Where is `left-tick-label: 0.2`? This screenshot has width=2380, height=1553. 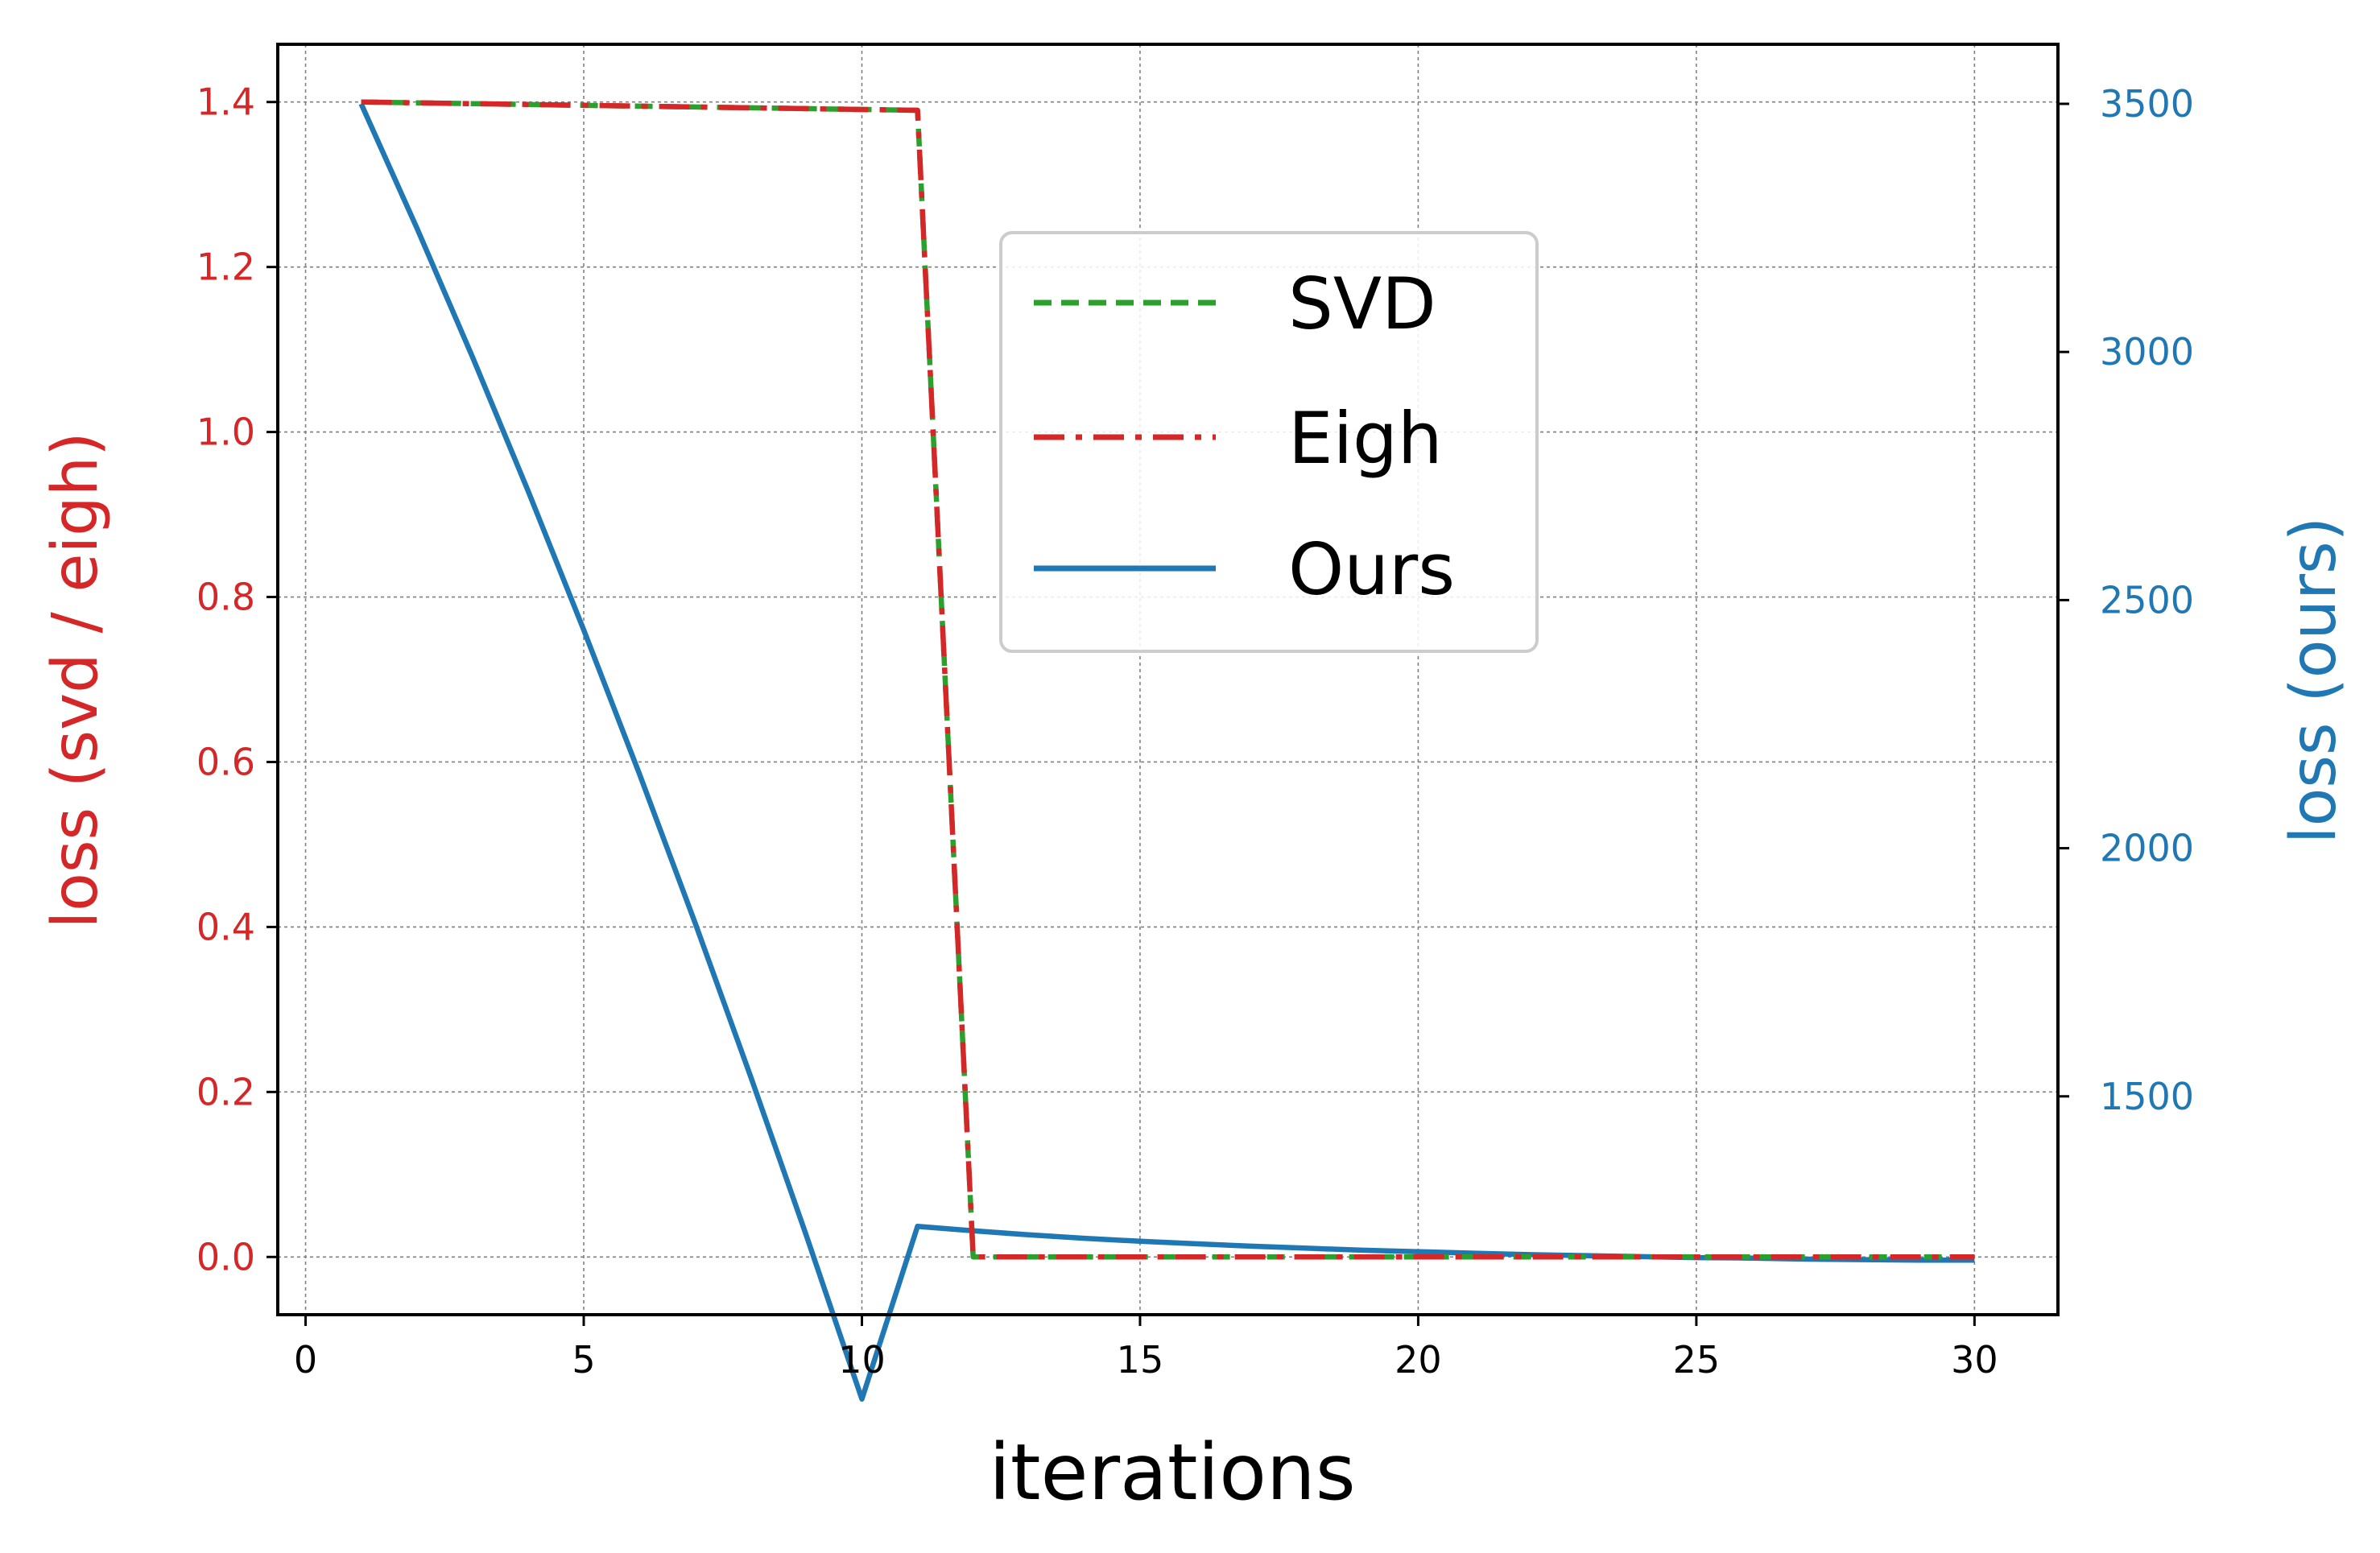
left-tick-label: 0.2 is located at coordinates (225, 1091).